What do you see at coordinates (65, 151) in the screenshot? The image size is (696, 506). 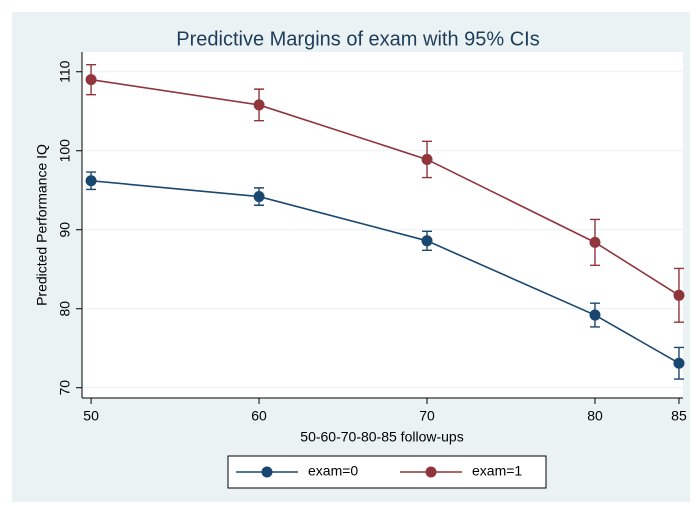 I see `y-tick-label: 100` at bounding box center [65, 151].